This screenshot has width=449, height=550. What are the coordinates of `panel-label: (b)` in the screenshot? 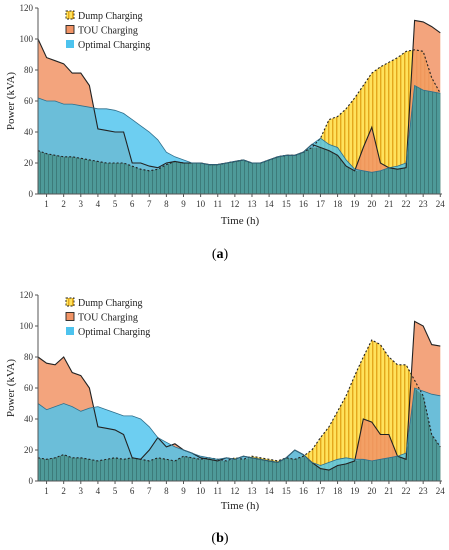 It's located at (219, 538).